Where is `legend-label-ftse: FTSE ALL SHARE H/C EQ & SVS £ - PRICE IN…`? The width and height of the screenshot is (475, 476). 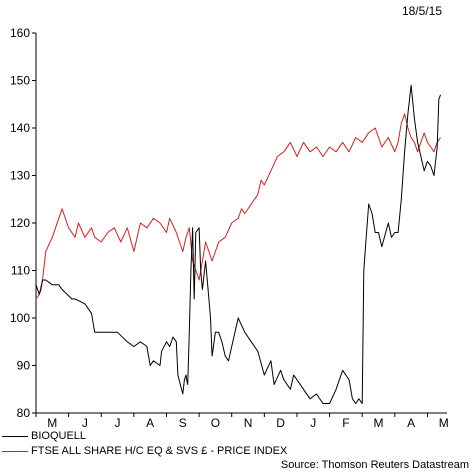
legend-label-ftse: FTSE ALL SHARE H/C EQ & SVS £ - PRICE IN… is located at coordinates (159, 451).